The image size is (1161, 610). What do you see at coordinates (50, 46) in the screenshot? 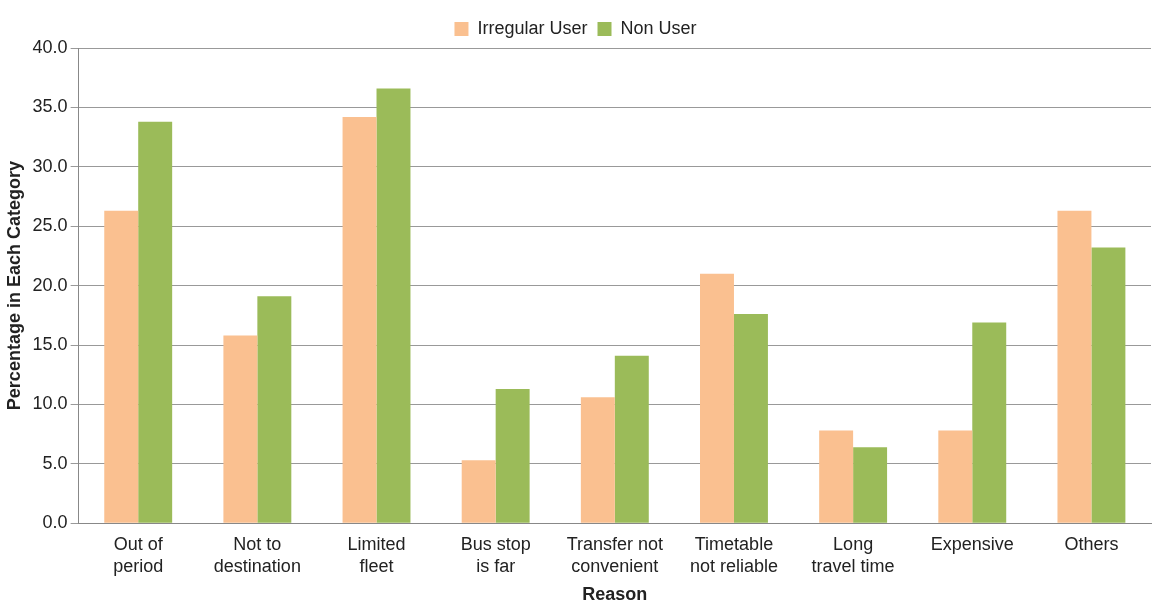
I see `y-tick-label: 40.0` at bounding box center [50, 46].